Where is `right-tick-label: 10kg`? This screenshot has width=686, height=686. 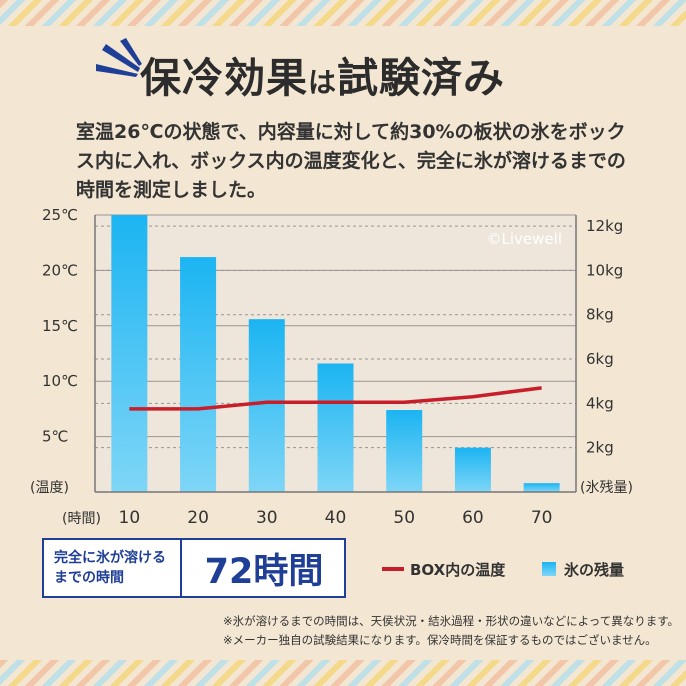
right-tick-label: 10kg is located at coordinates (604, 270).